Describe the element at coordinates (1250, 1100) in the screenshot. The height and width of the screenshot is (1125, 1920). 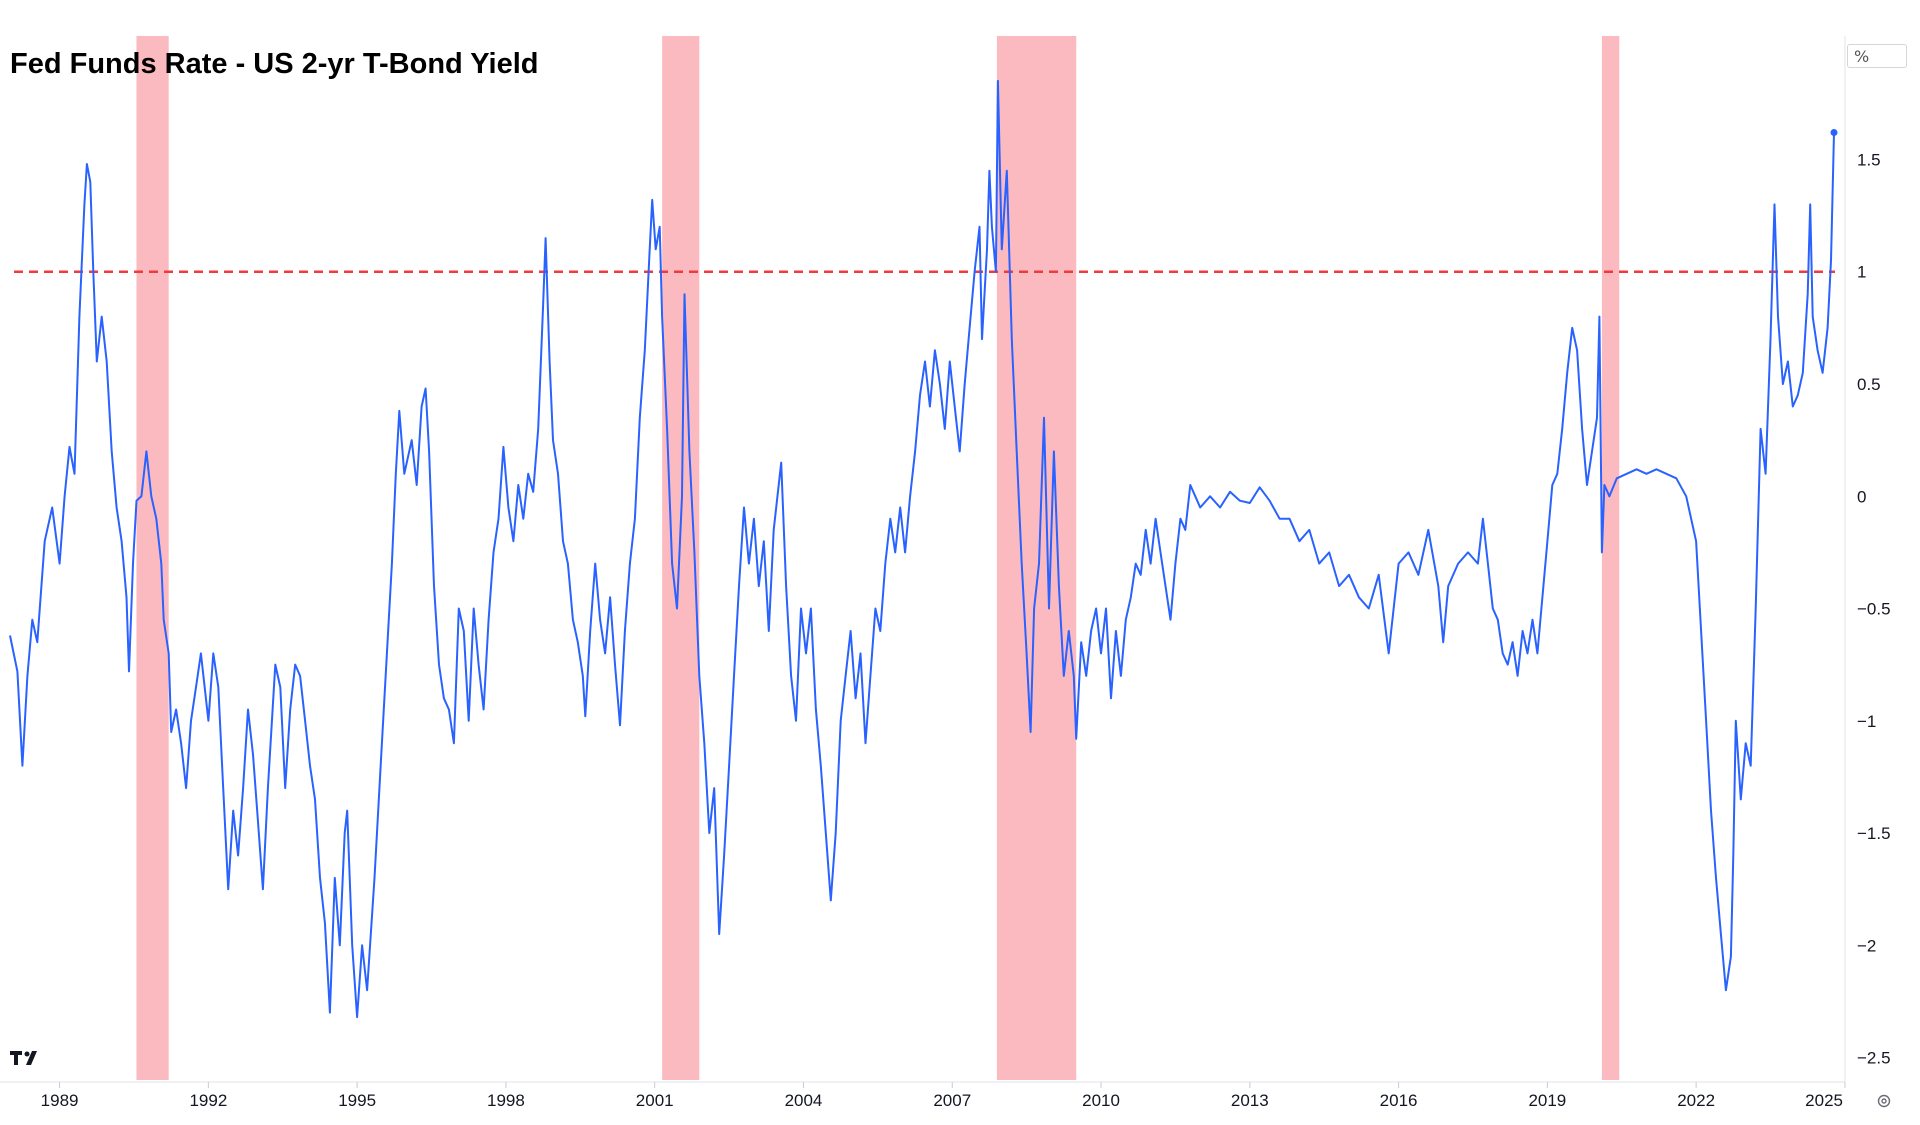
I see `x-tick-label: 2013` at that location.